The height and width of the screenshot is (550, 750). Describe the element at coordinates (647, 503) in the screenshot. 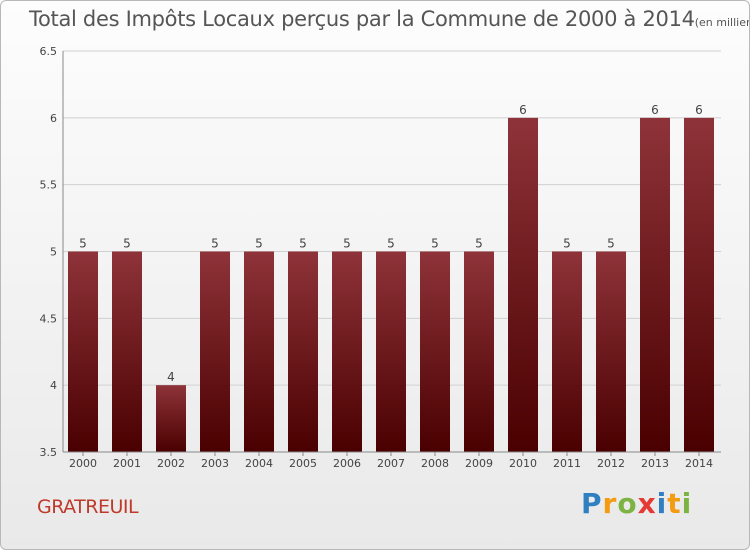

I see `logo-letter: x` at that location.